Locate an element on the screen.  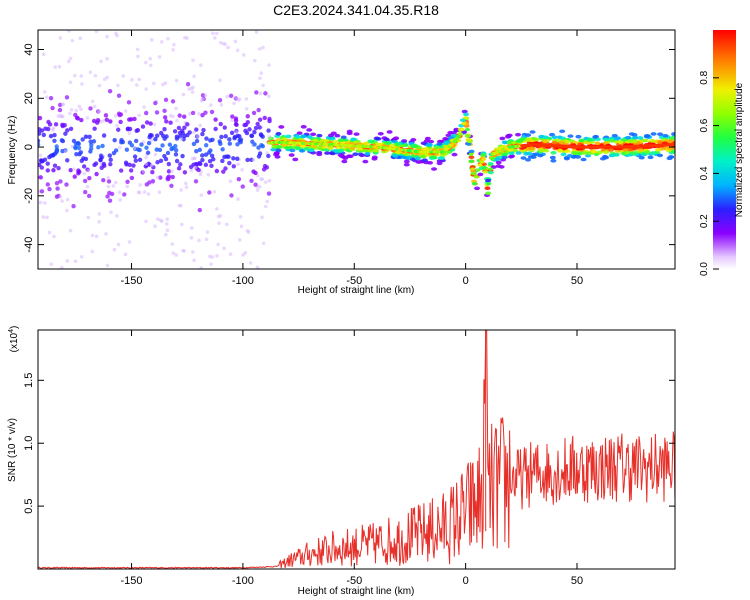
x-tick-label: -150 is located at coordinates (132, 581).